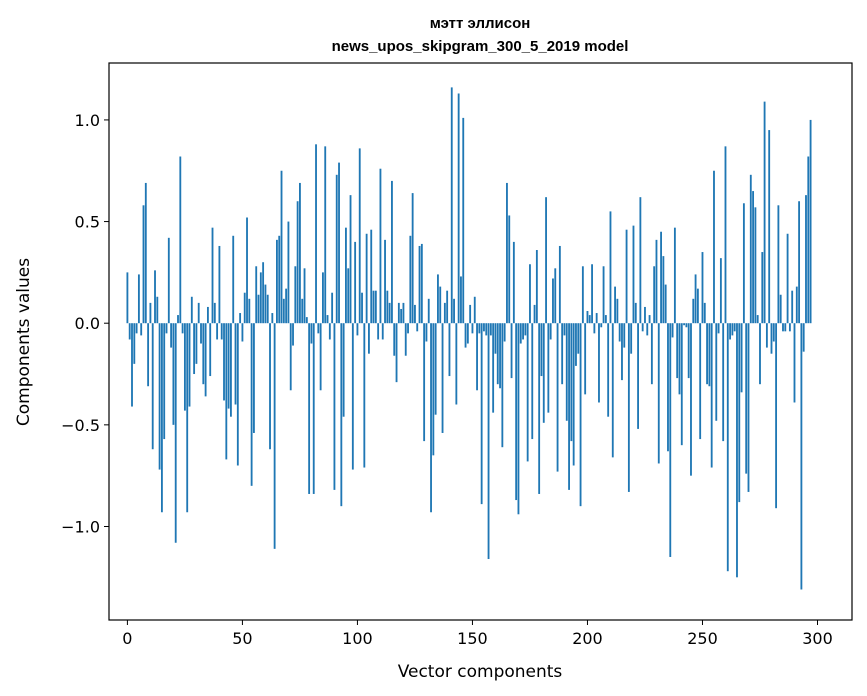 The image size is (867, 696). I want to click on x-tick-label: 0, so click(127, 638).